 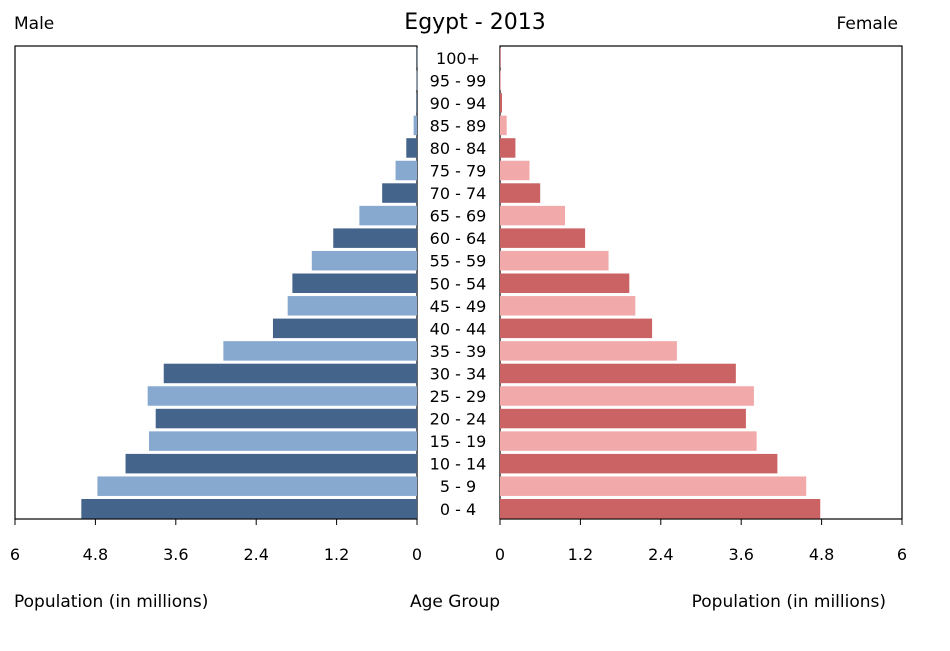 I want to click on male-x-tick-label: 3.6, so click(x=175, y=554).